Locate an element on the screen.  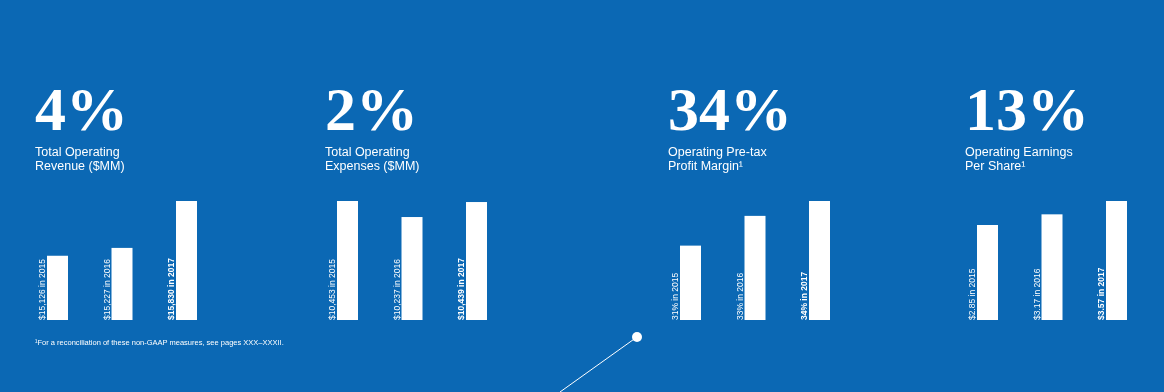
data-label: $15,126 in 2015 is located at coordinates (42, 289).